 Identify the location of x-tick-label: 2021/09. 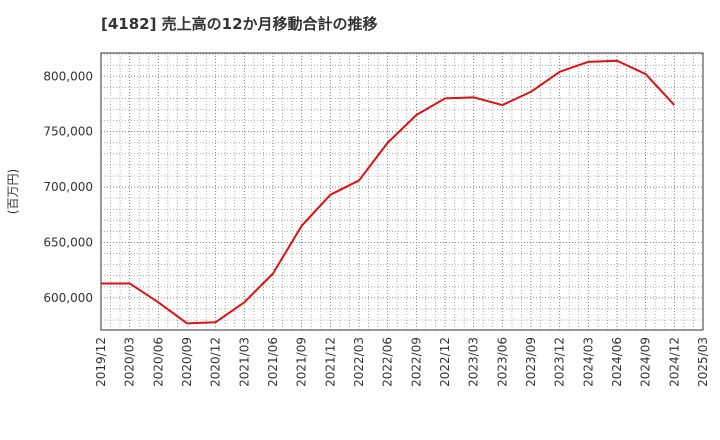
(302, 362).